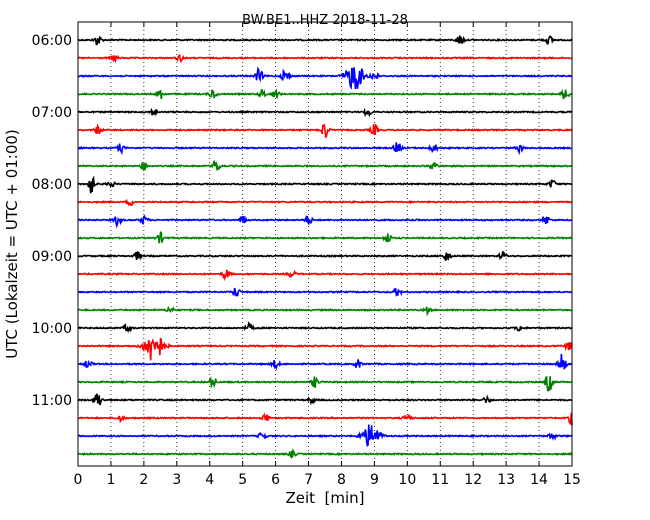 Image resolution: width=650 pixels, height=520 pixels. Describe the element at coordinates (209, 480) in the screenshot. I see `x-tick-label: 4` at that location.